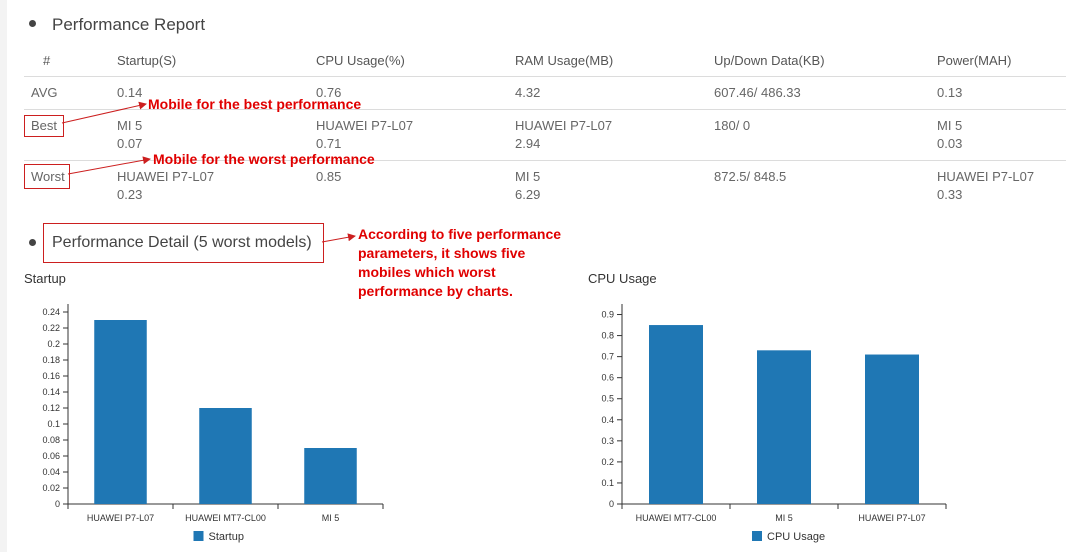 The width and height of the screenshot is (1066, 552). Describe the element at coordinates (51, 408) in the screenshot. I see `y-tick-label: 0.12` at that location.